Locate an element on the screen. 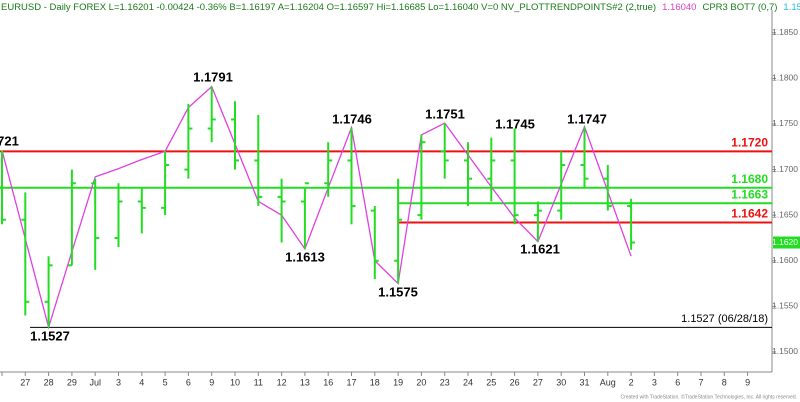 The height and width of the screenshot is (402, 800). y-tick-label: 1.1750 is located at coordinates (785, 123).